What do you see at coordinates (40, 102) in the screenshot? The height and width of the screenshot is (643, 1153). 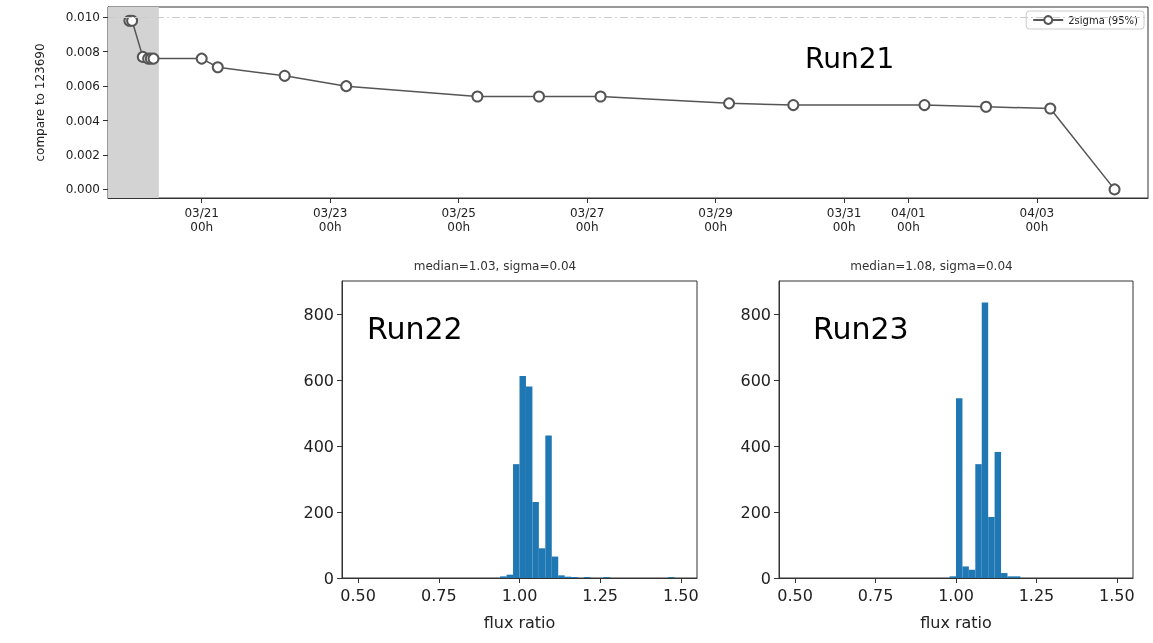 I see `y-axis-title: compare to 123690` at bounding box center [40, 102].